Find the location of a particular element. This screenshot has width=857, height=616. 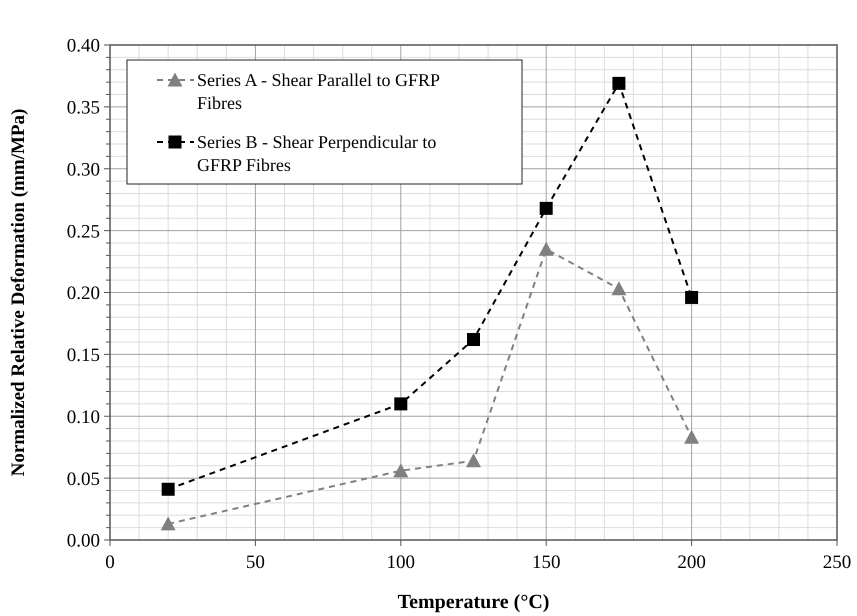

y-tick-label: 0.15 is located at coordinates (83, 355).